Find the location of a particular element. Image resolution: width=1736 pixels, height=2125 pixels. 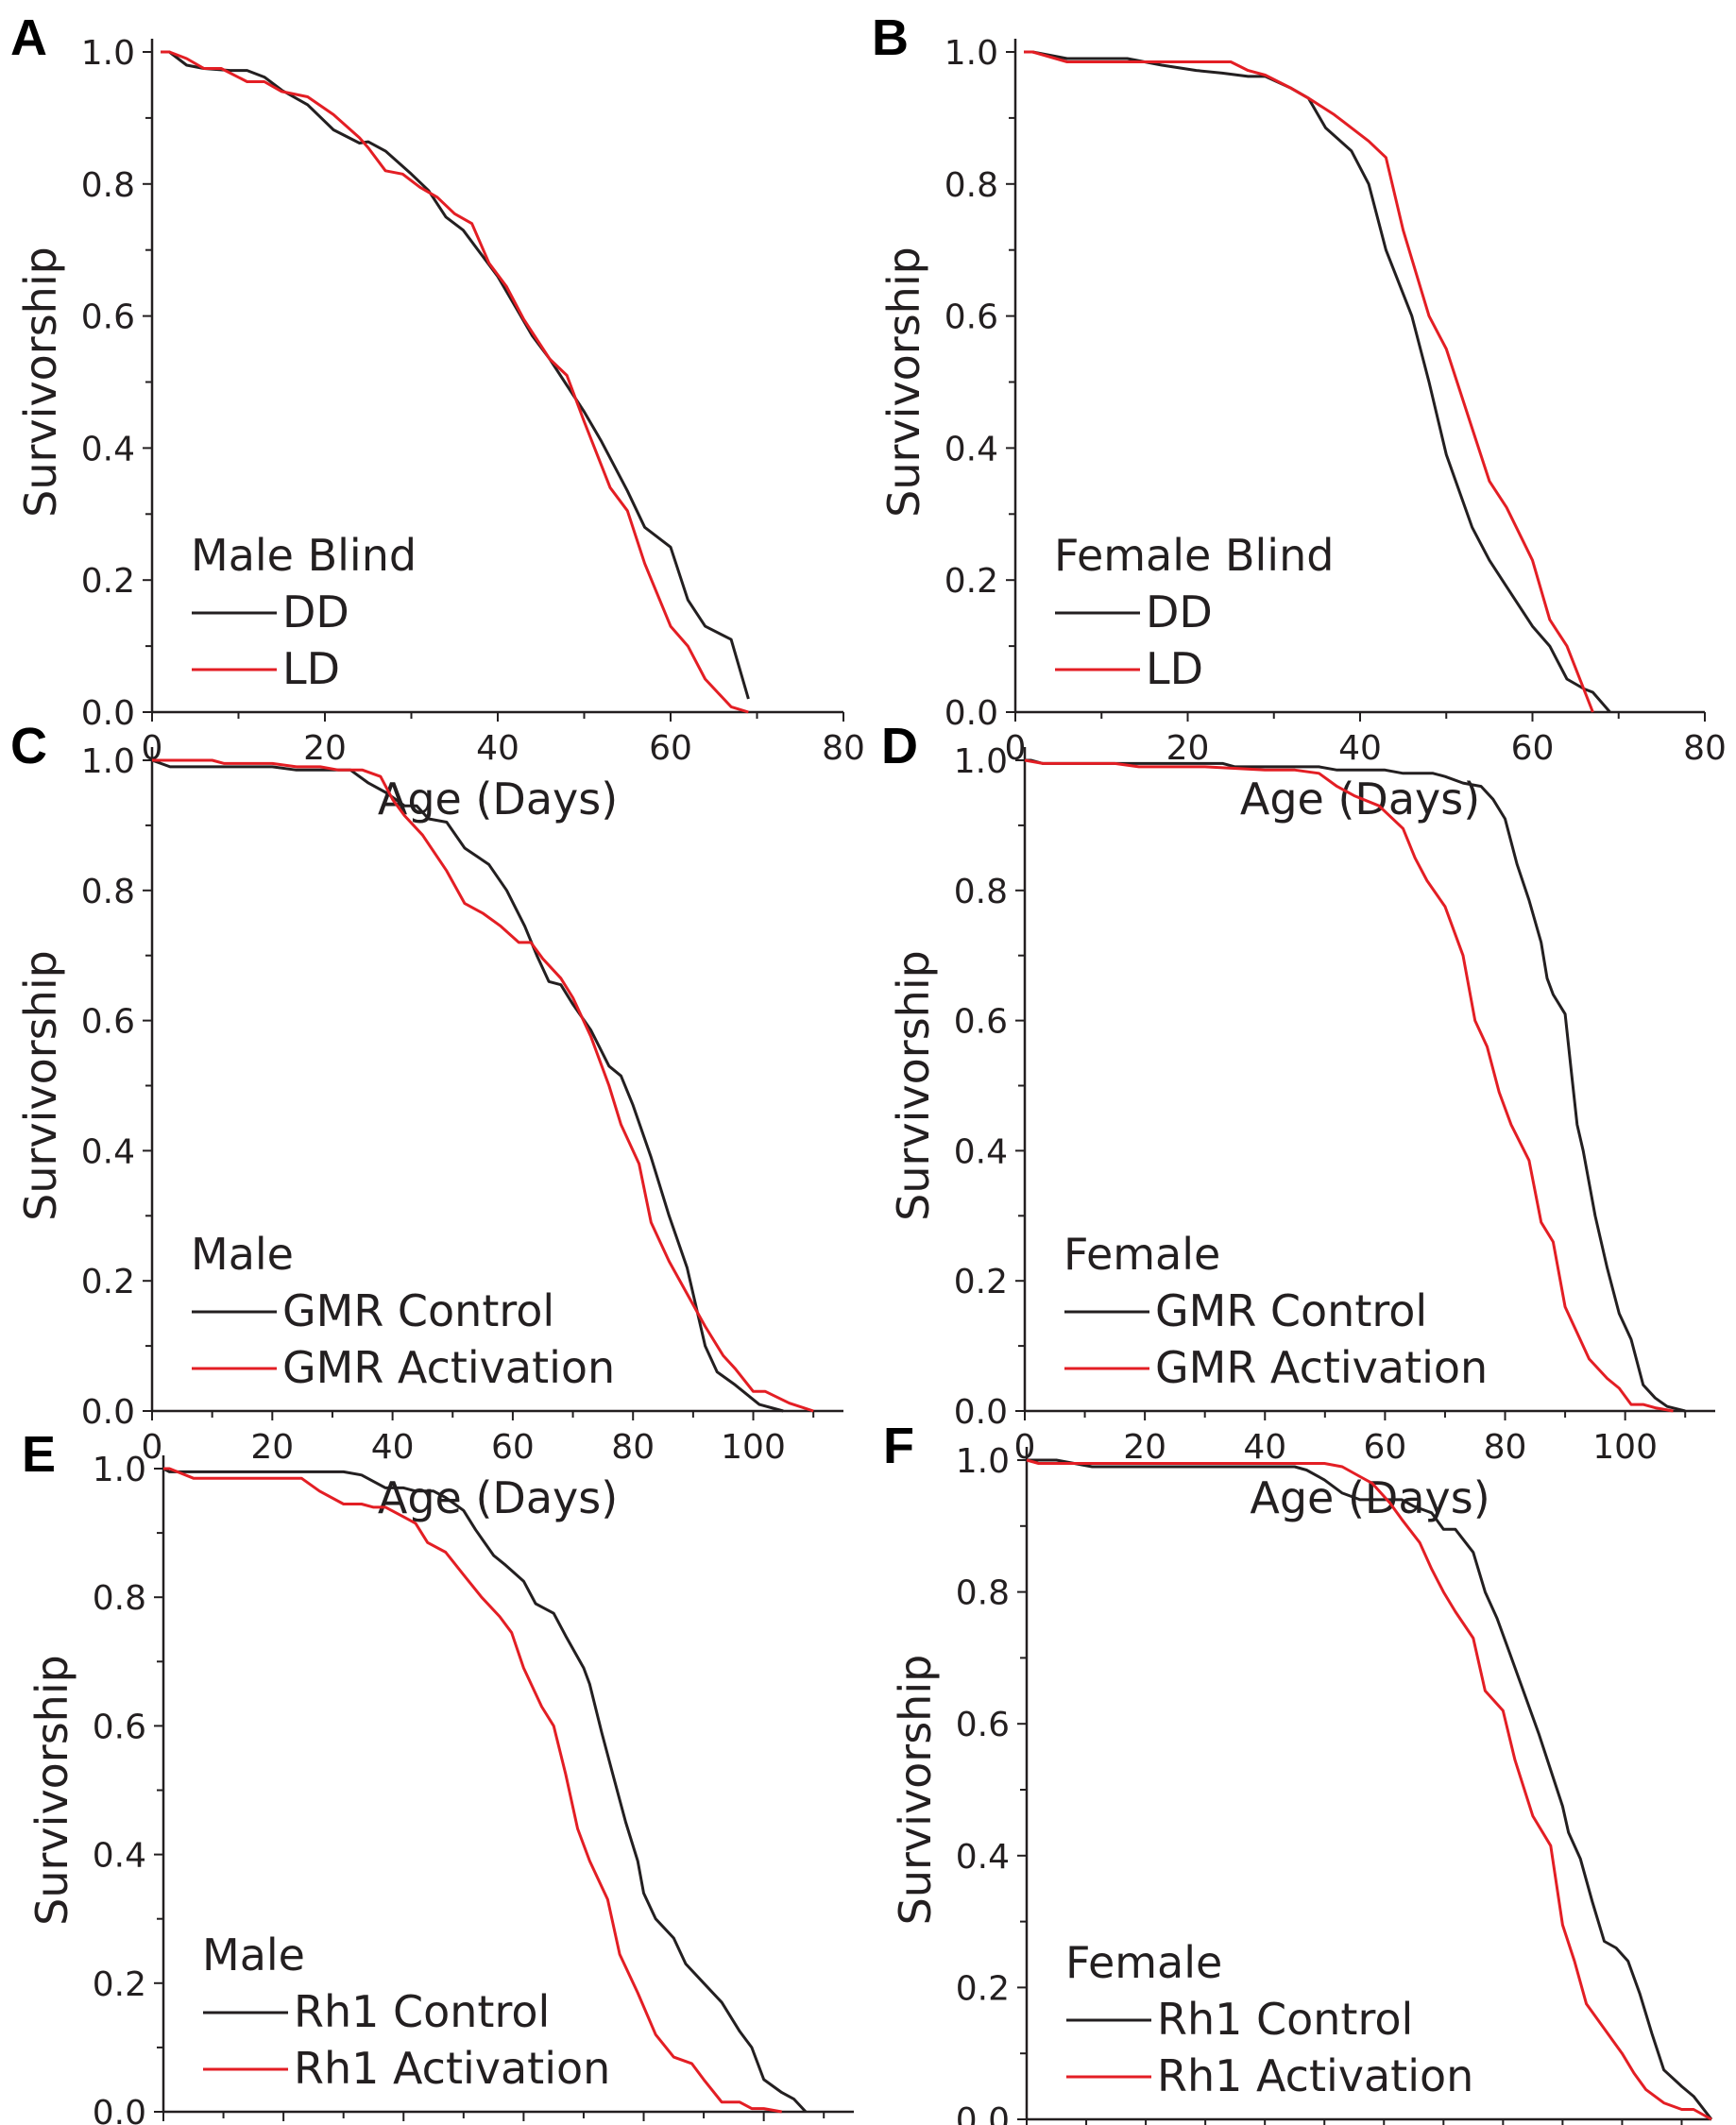

panel-letter: F is located at coordinates (898, 1446).